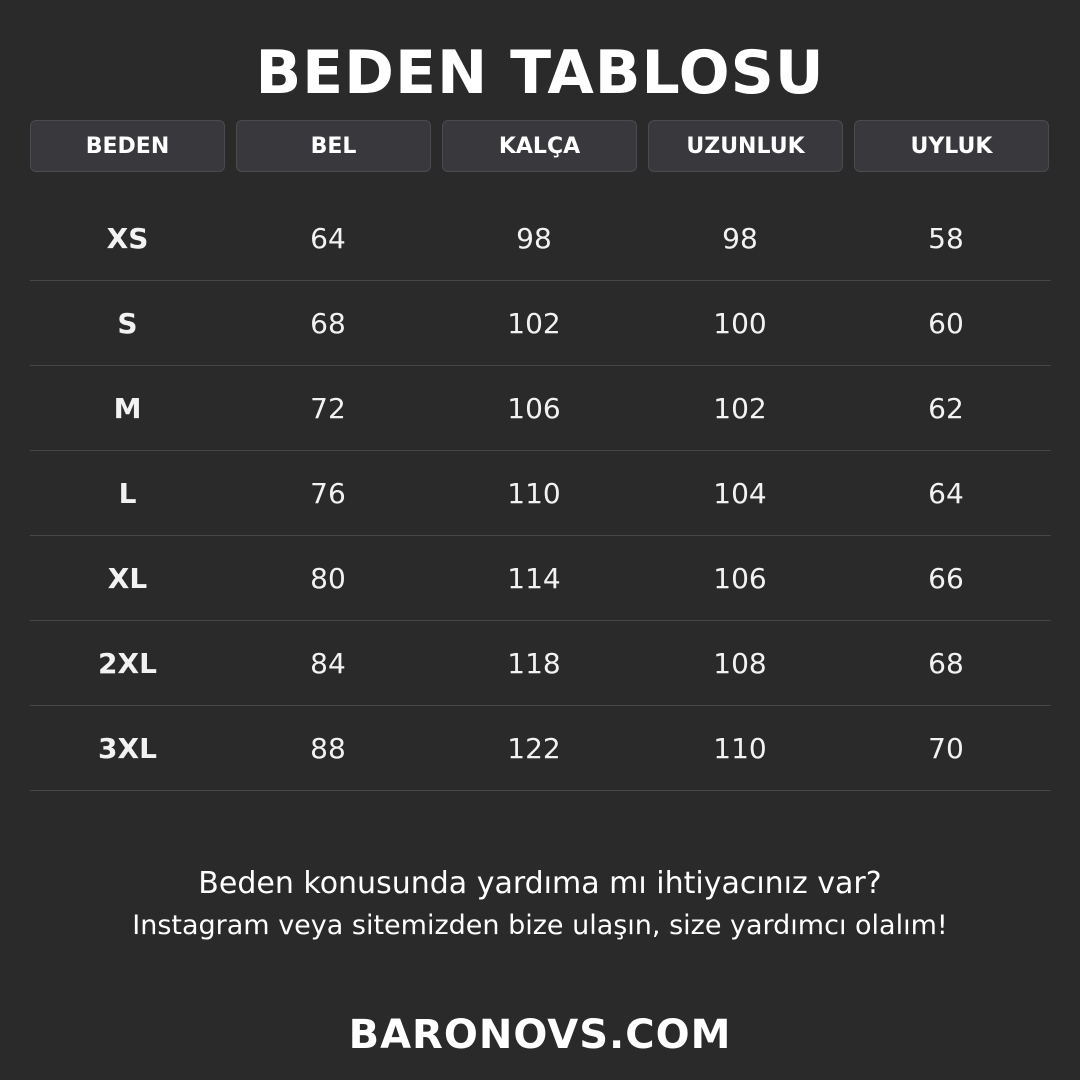  What do you see at coordinates (745, 146) in the screenshot?
I see `column-header-uzunluk: UZUNLUK` at bounding box center [745, 146].